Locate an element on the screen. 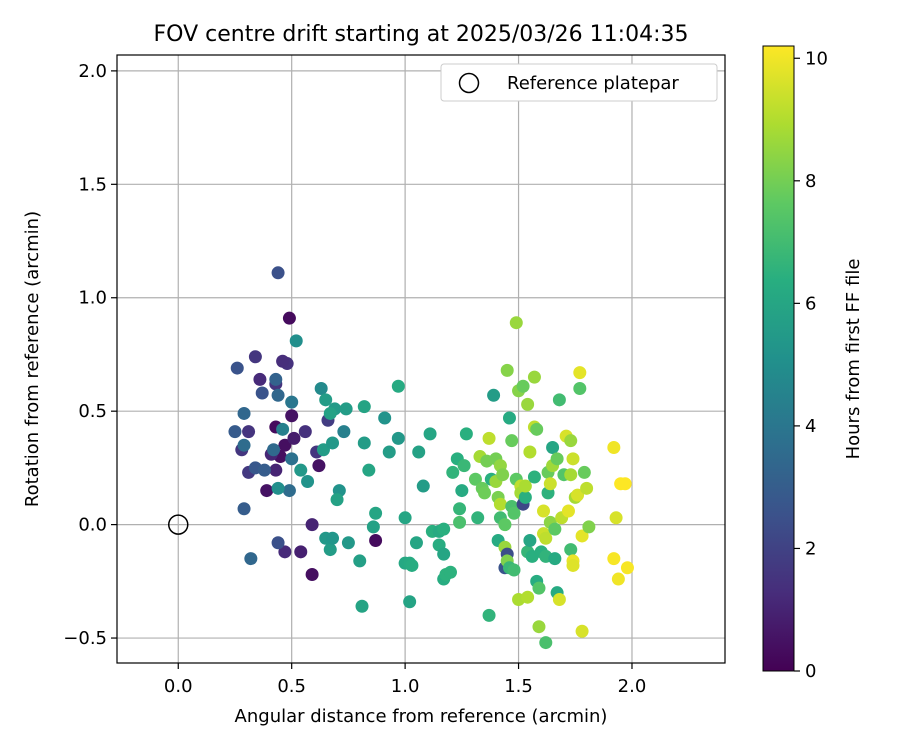 The height and width of the screenshot is (750, 900). legend-label: Reference platepar is located at coordinates (593, 83).